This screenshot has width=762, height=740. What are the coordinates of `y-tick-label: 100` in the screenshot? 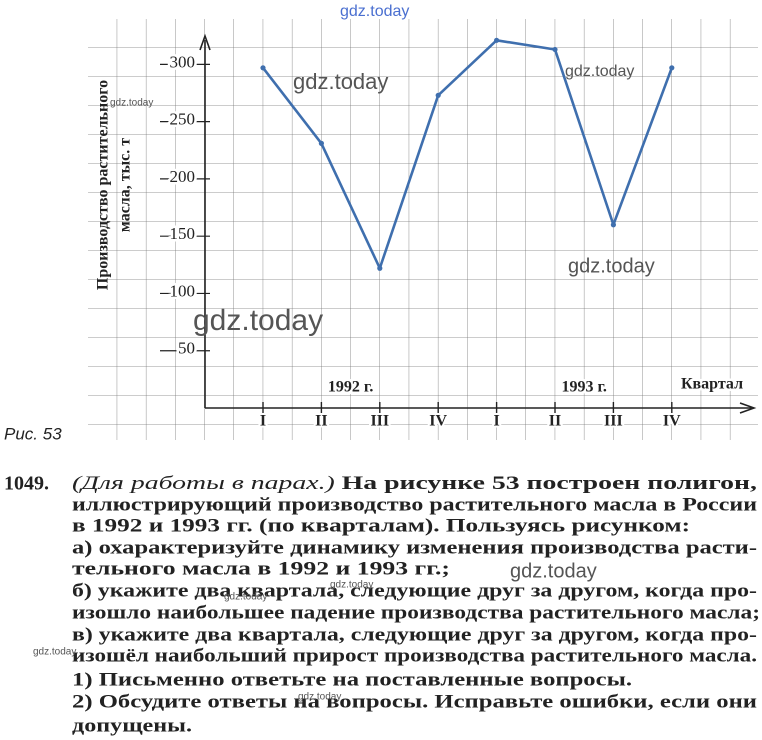 It's located at (183, 290).